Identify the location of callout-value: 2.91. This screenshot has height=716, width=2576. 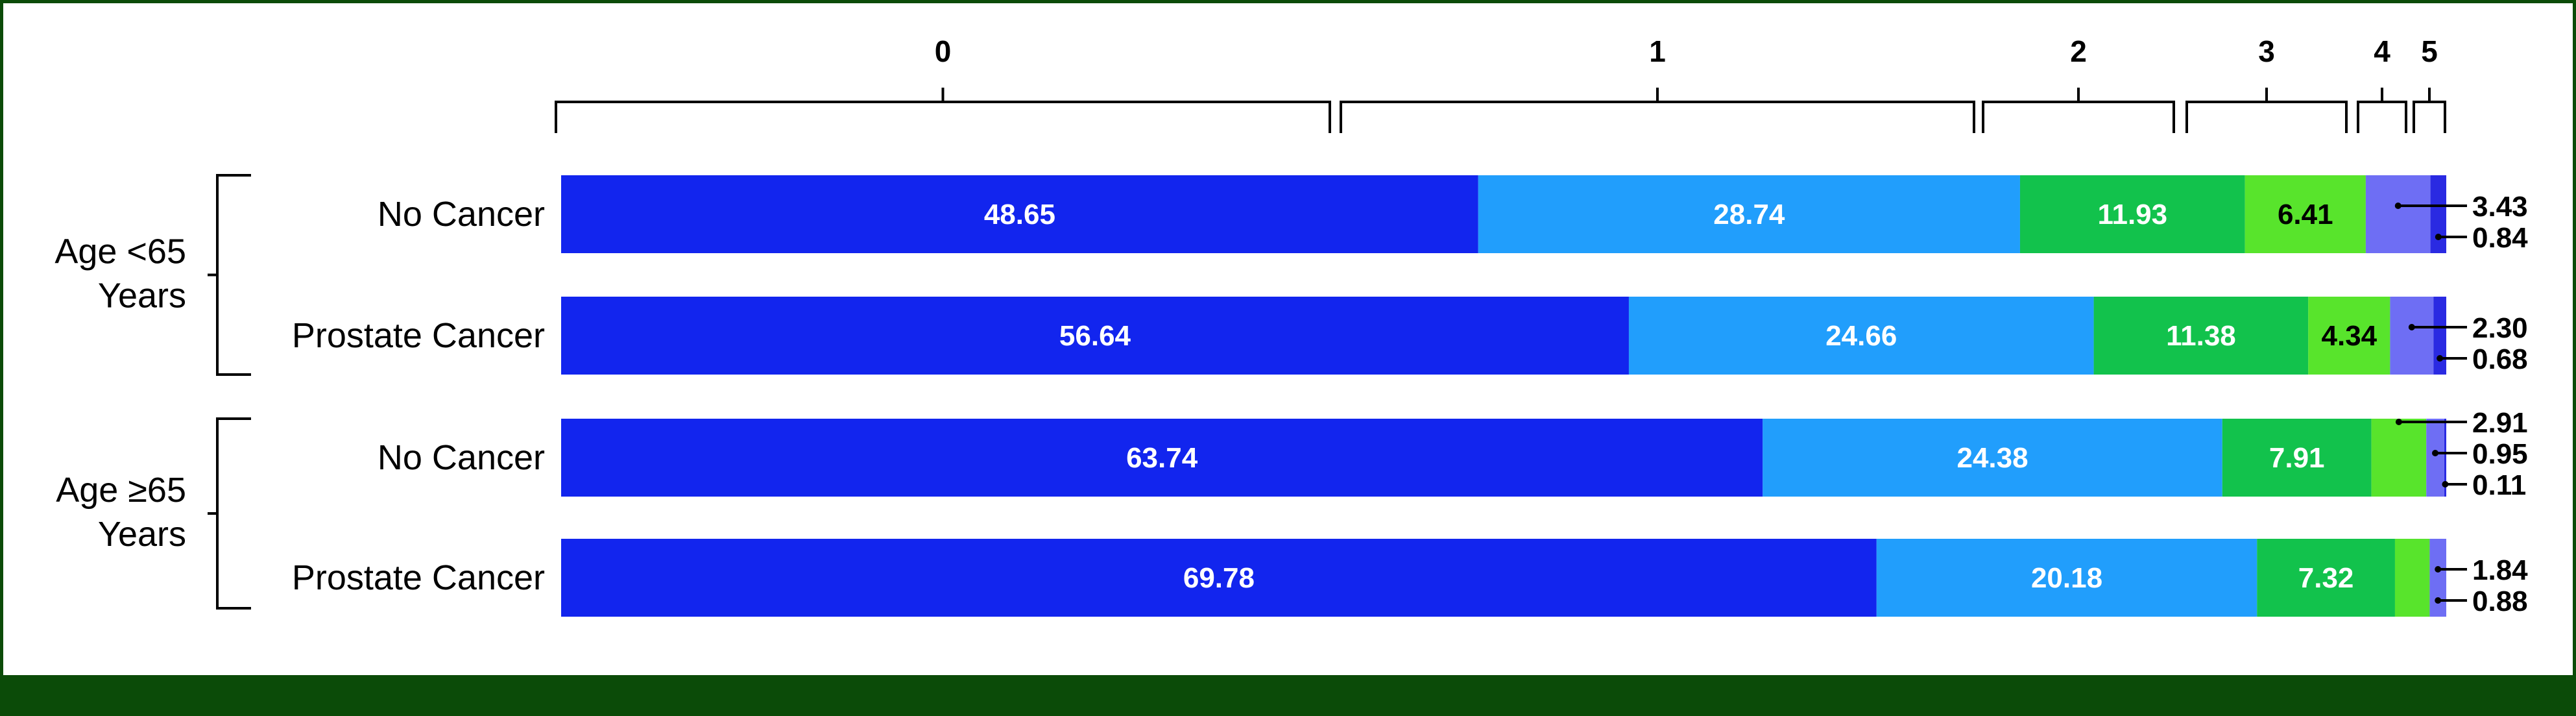
(2500, 423).